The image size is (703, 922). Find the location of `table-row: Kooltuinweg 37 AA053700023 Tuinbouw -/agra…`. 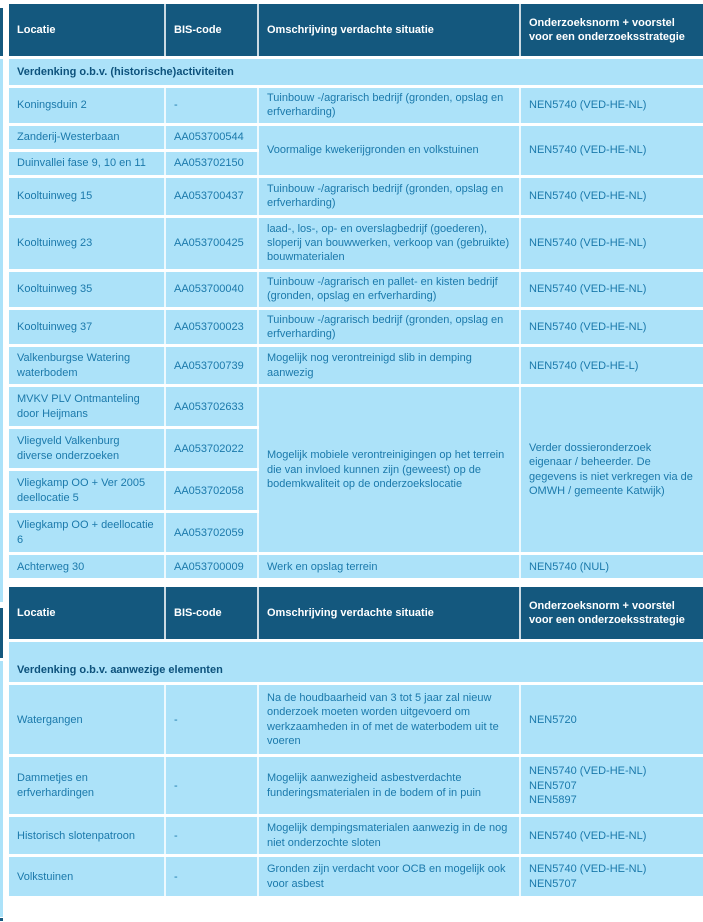

table-row: Kooltuinweg 37 AA053700023 Tuinbouw -/agra… is located at coordinates (356, 327).